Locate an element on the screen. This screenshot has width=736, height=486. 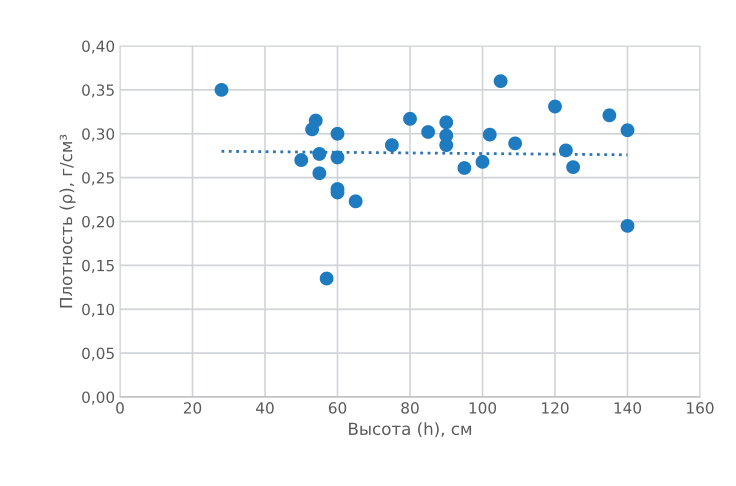
x-axis-title: Высота (h), см is located at coordinates (410, 430).